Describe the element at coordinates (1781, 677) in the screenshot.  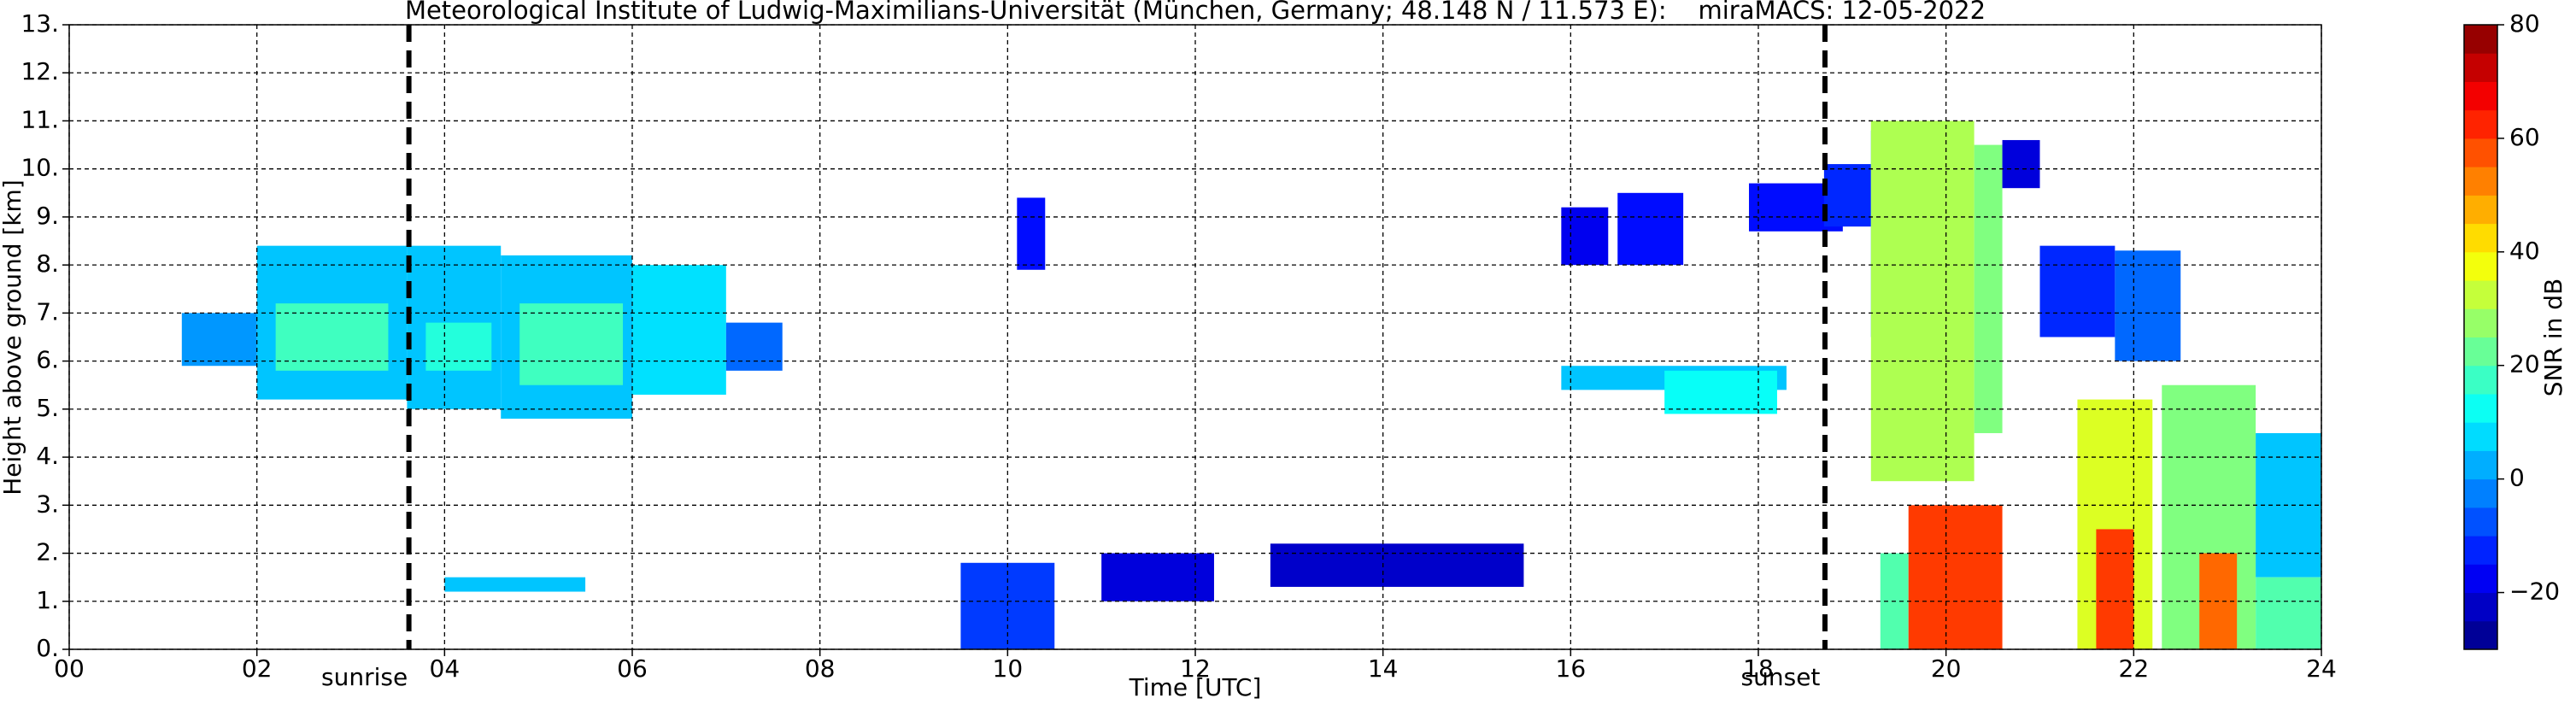
I see `event-label: sunset` at that location.